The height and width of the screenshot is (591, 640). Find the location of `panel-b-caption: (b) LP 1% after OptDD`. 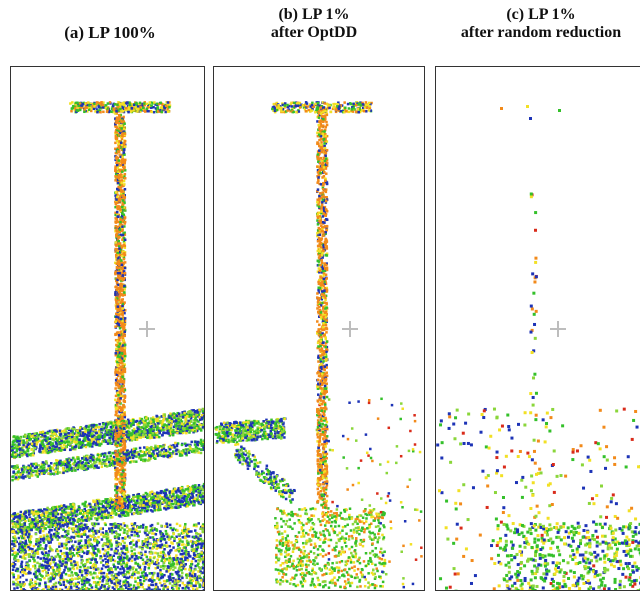

panel-b-caption: (b) LP 1% after OptDD is located at coordinates (314, 24).